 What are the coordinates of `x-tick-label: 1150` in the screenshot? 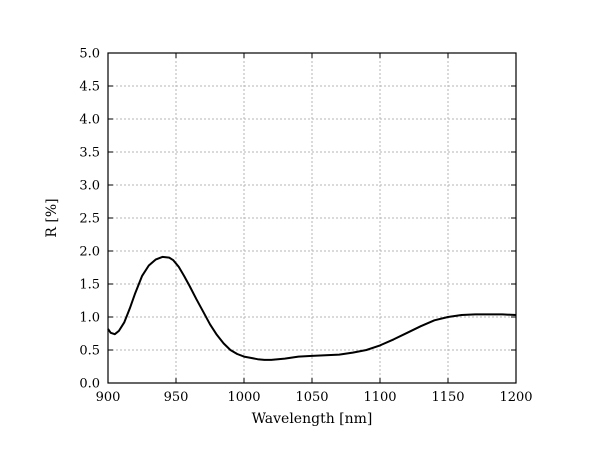 It's located at (447, 397).